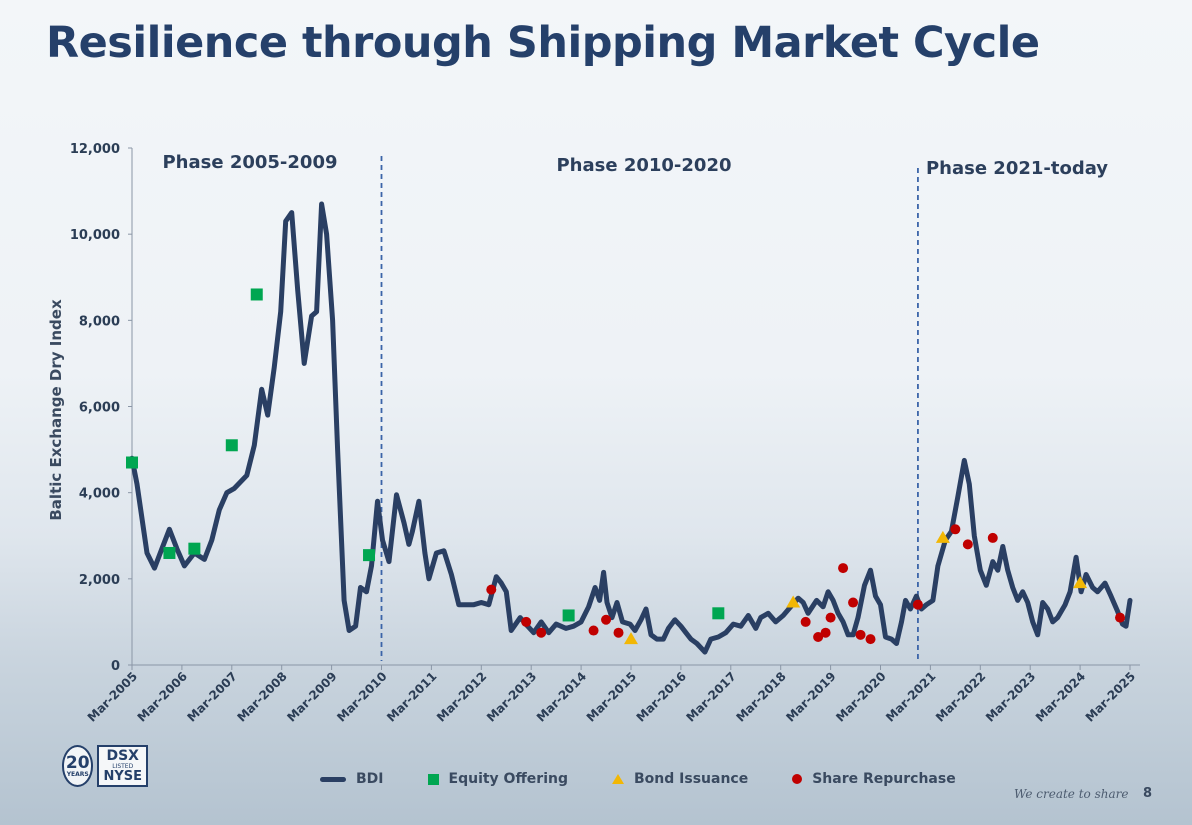  I want to click on y-tick-label: 12,000, so click(95, 149).